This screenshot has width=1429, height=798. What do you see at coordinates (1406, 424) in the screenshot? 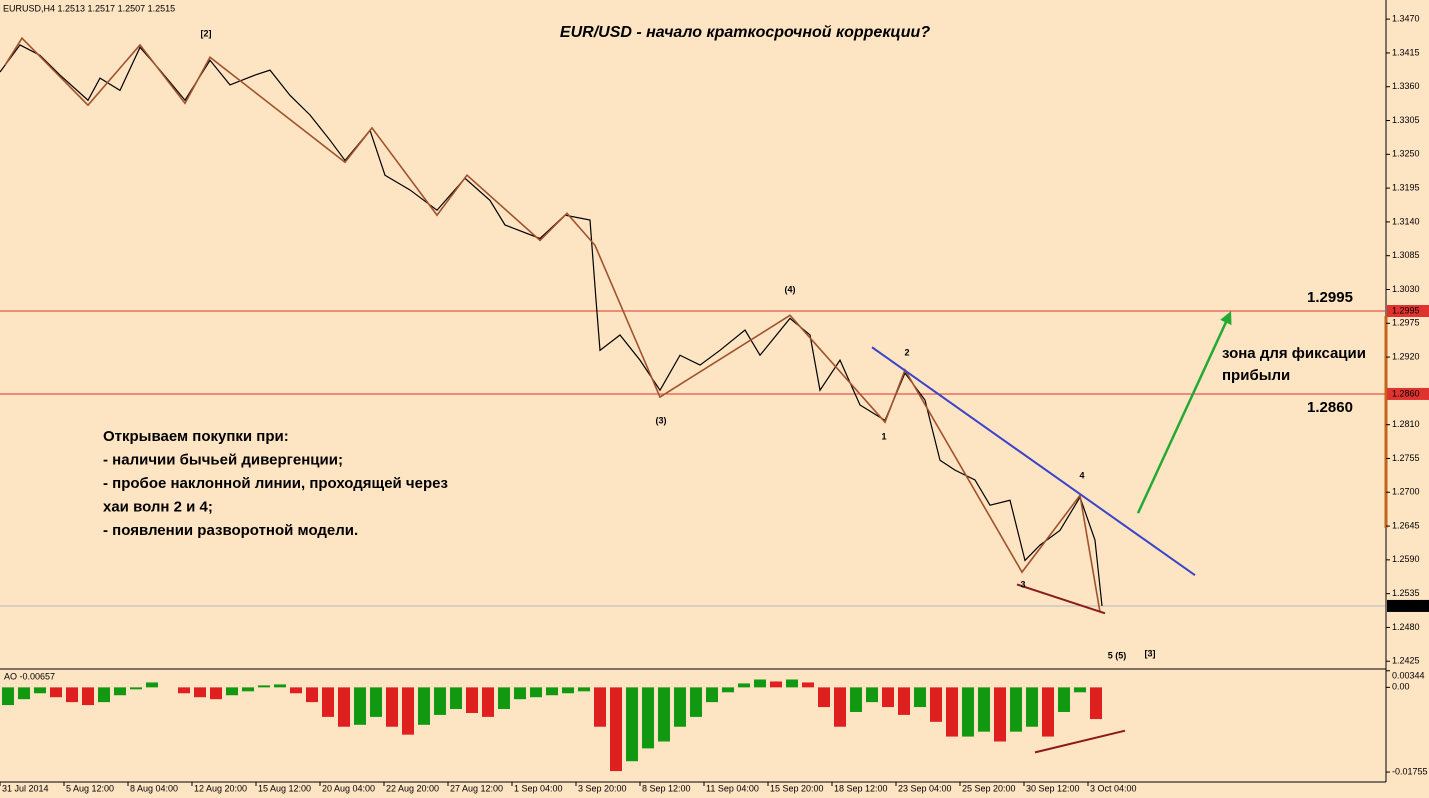
I see `y-tick-label: 1.2810` at bounding box center [1406, 424].